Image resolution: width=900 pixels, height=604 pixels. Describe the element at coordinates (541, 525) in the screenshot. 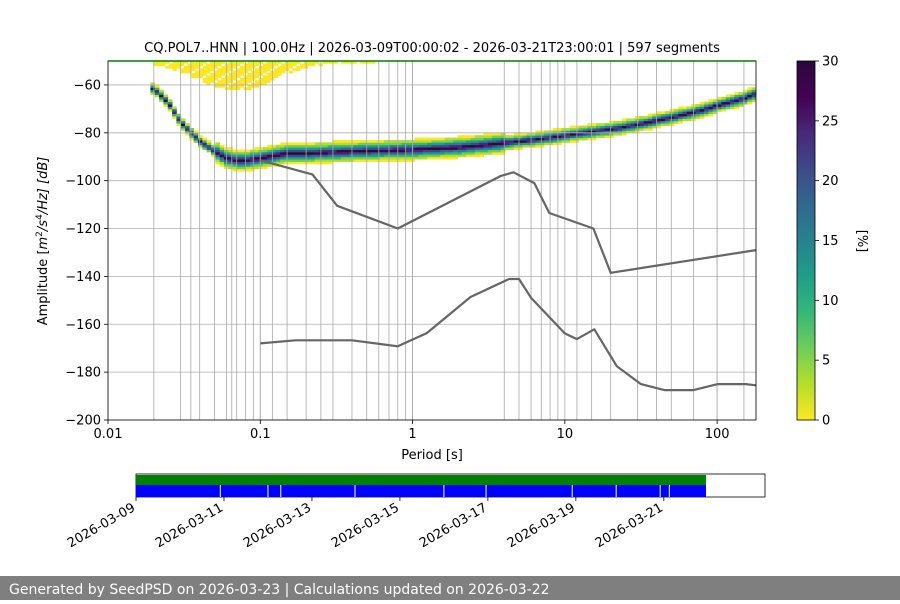

I see `timeline-tick-label: 2026-03-19` at that location.